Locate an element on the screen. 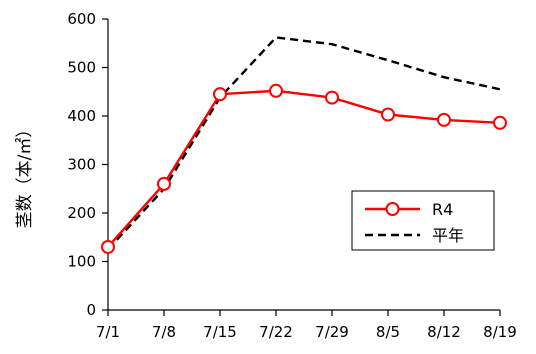 This screenshot has width=536, height=354. x-tick-label: 7/22 is located at coordinates (276, 332).